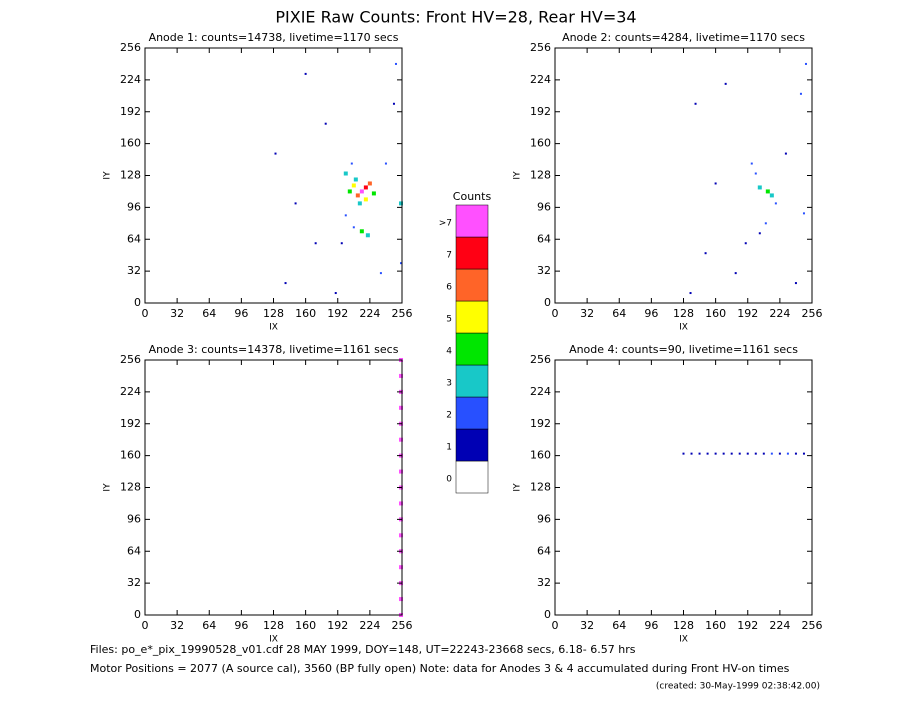 The width and height of the screenshot is (913, 705). I want to click on y-tick-label: 192, so click(130, 423).